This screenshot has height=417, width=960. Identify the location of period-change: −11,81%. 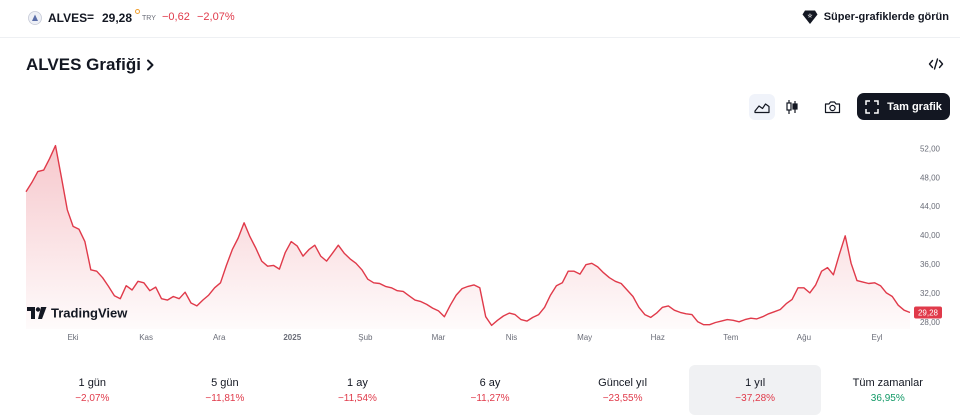
(225, 398).